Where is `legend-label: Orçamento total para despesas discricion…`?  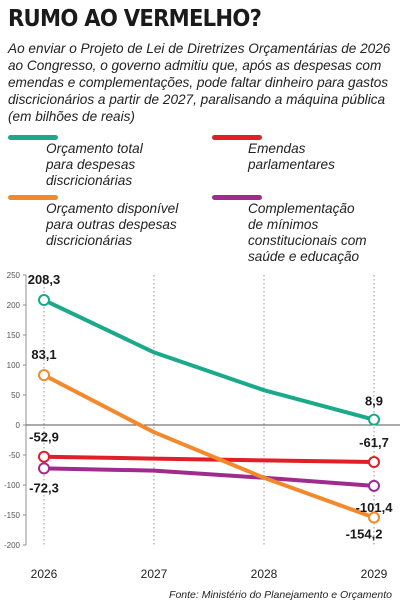
legend-label: Orçamento total para despesas discricion… is located at coordinates (94, 164).